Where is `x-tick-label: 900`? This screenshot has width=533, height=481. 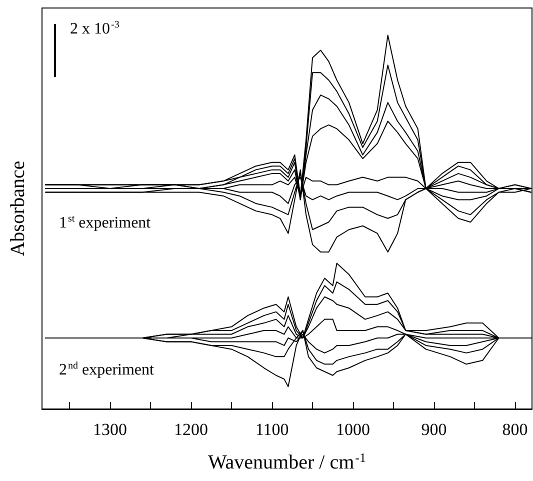 x-tick-label: 900 is located at coordinates (434, 429).